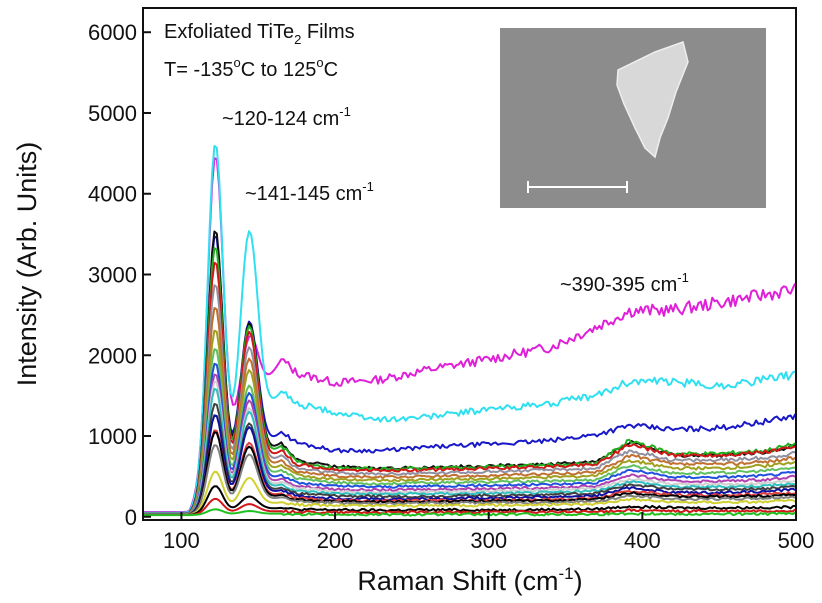  Describe the element at coordinates (652, 100) in the screenshot. I see `inset-flake` at that location.